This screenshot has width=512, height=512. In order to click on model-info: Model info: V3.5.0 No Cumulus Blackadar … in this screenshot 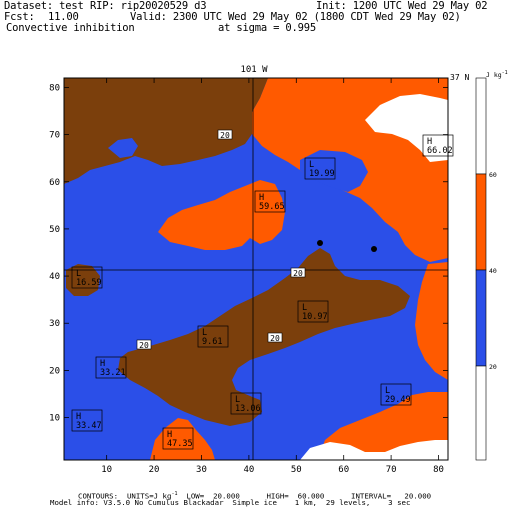, I will do `click(230, 502)`.